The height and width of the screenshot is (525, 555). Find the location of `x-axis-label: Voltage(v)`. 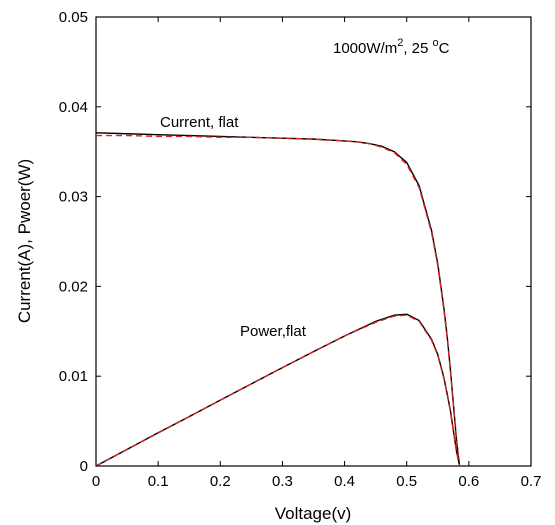

x-axis-label: Voltage(v) is located at coordinates (313, 513).